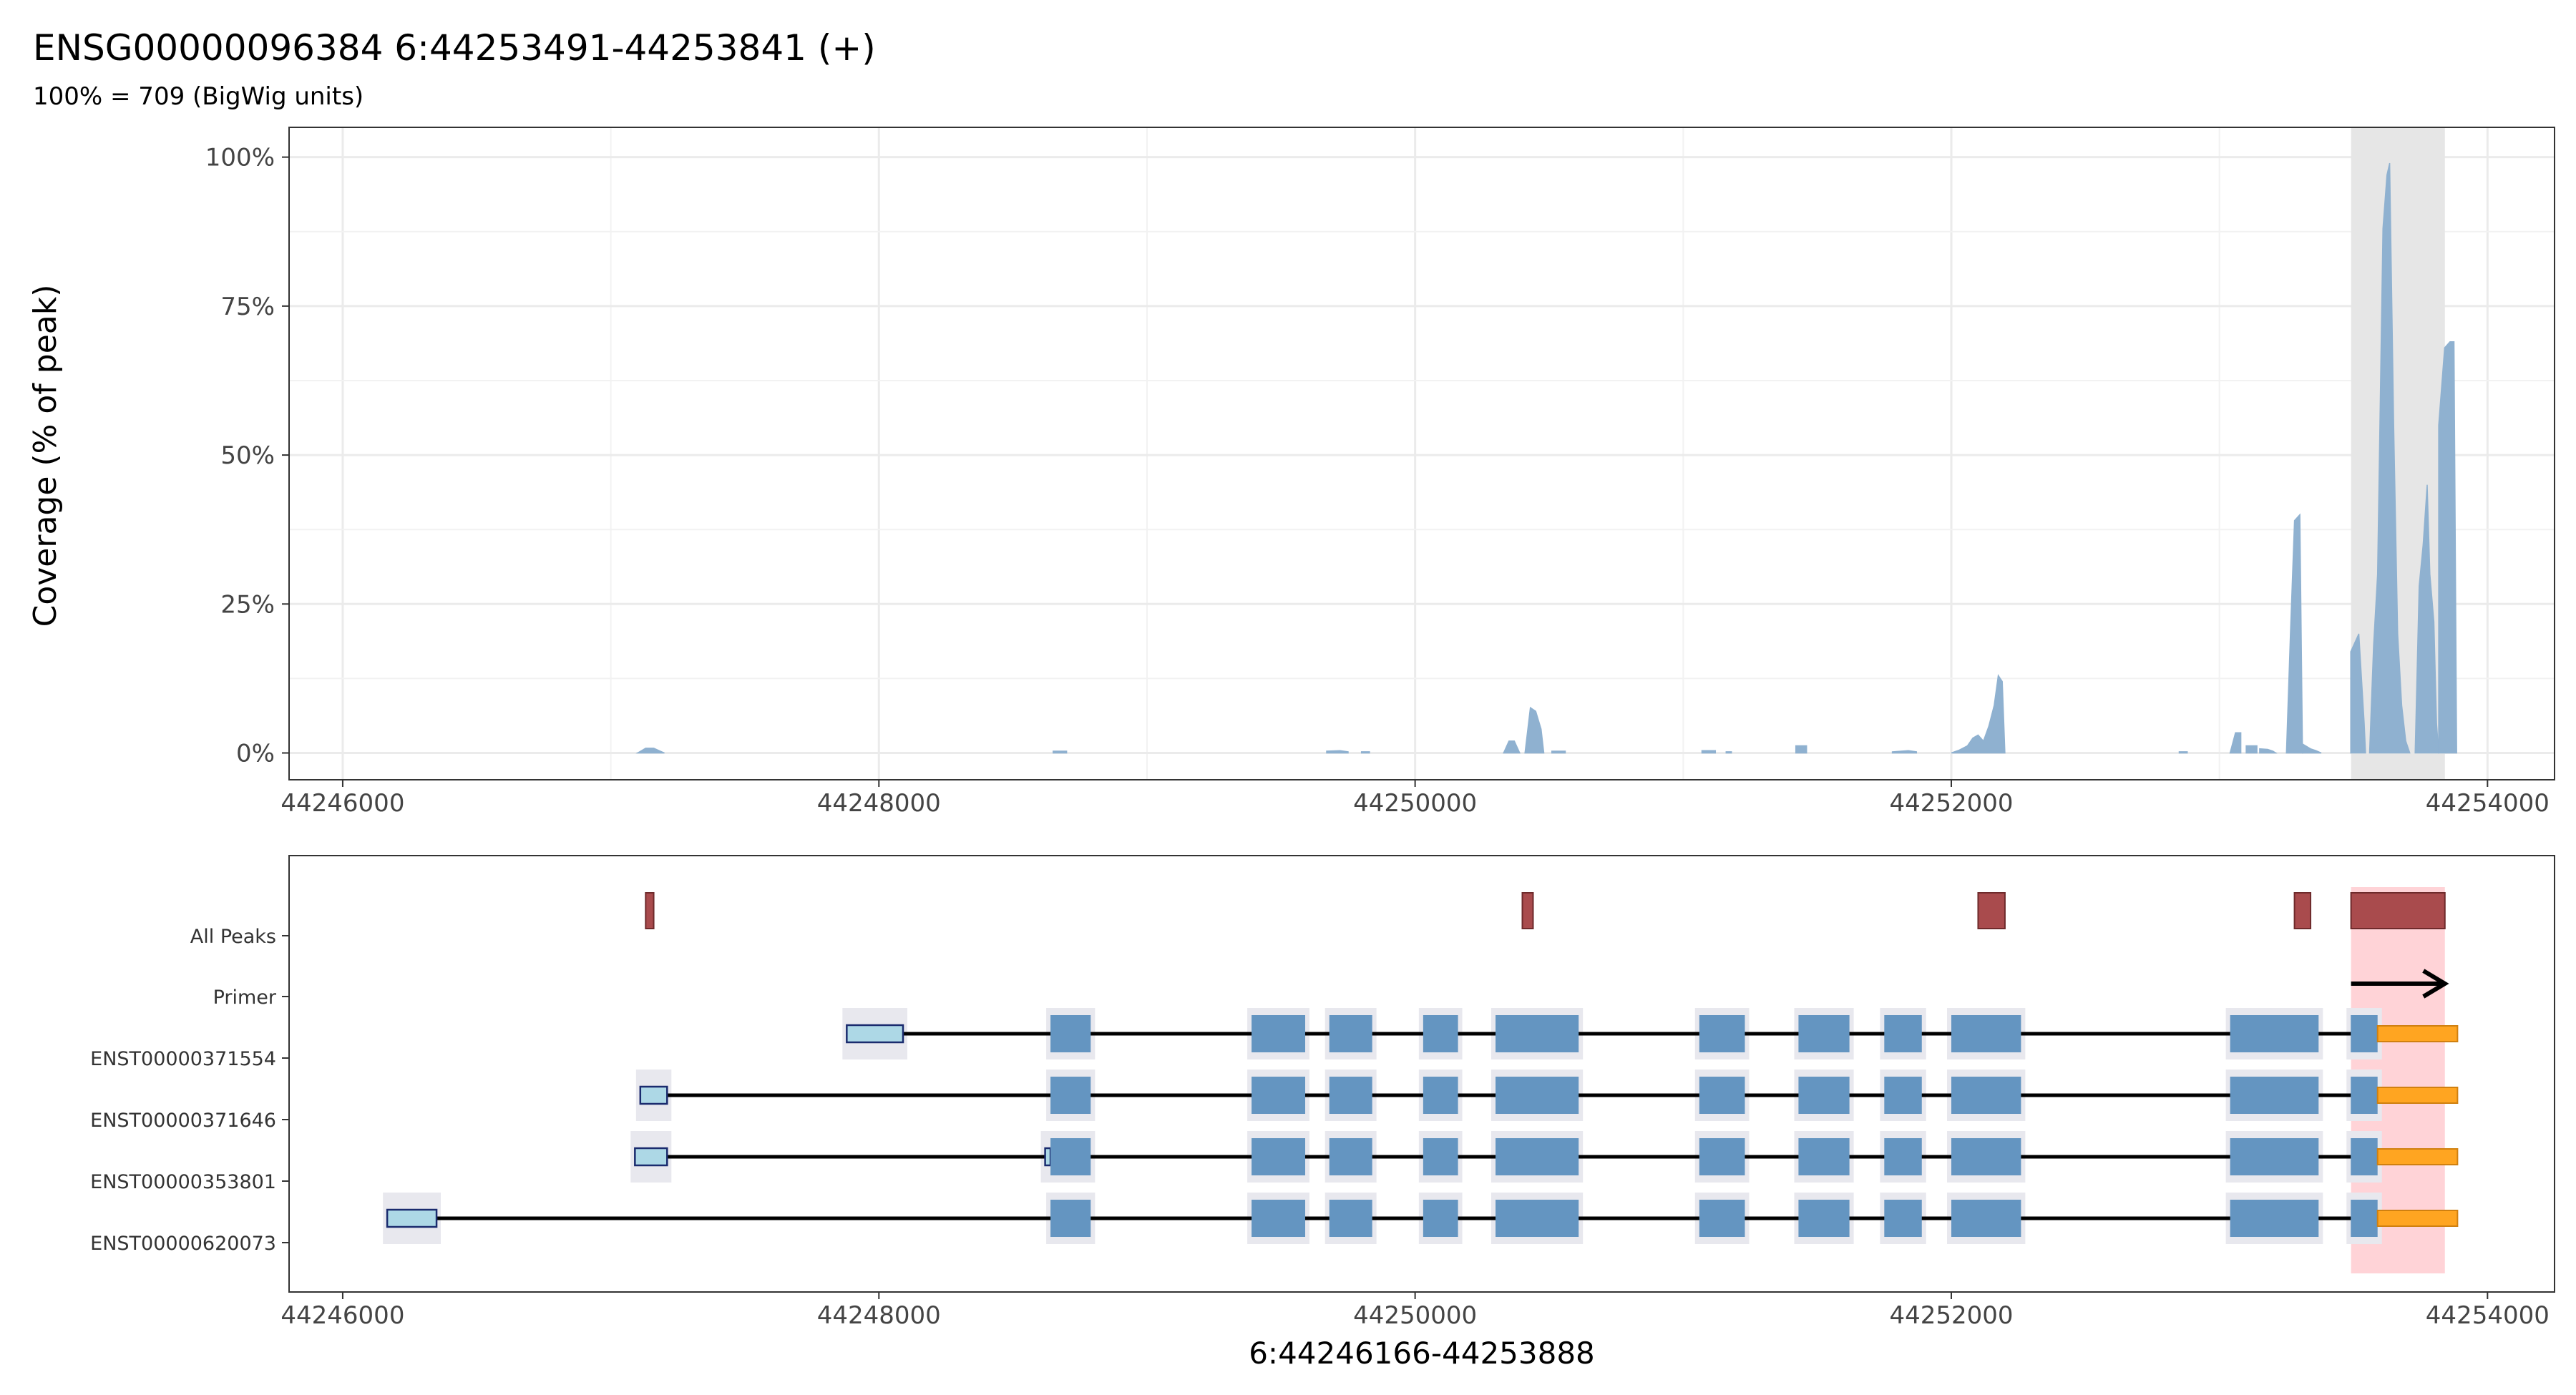 The width and height of the screenshot is (2576, 1395). What do you see at coordinates (454, 48) in the screenshot?
I see `page-title: ENSG00000096384 6:44253491-44253841 (+)` at bounding box center [454, 48].